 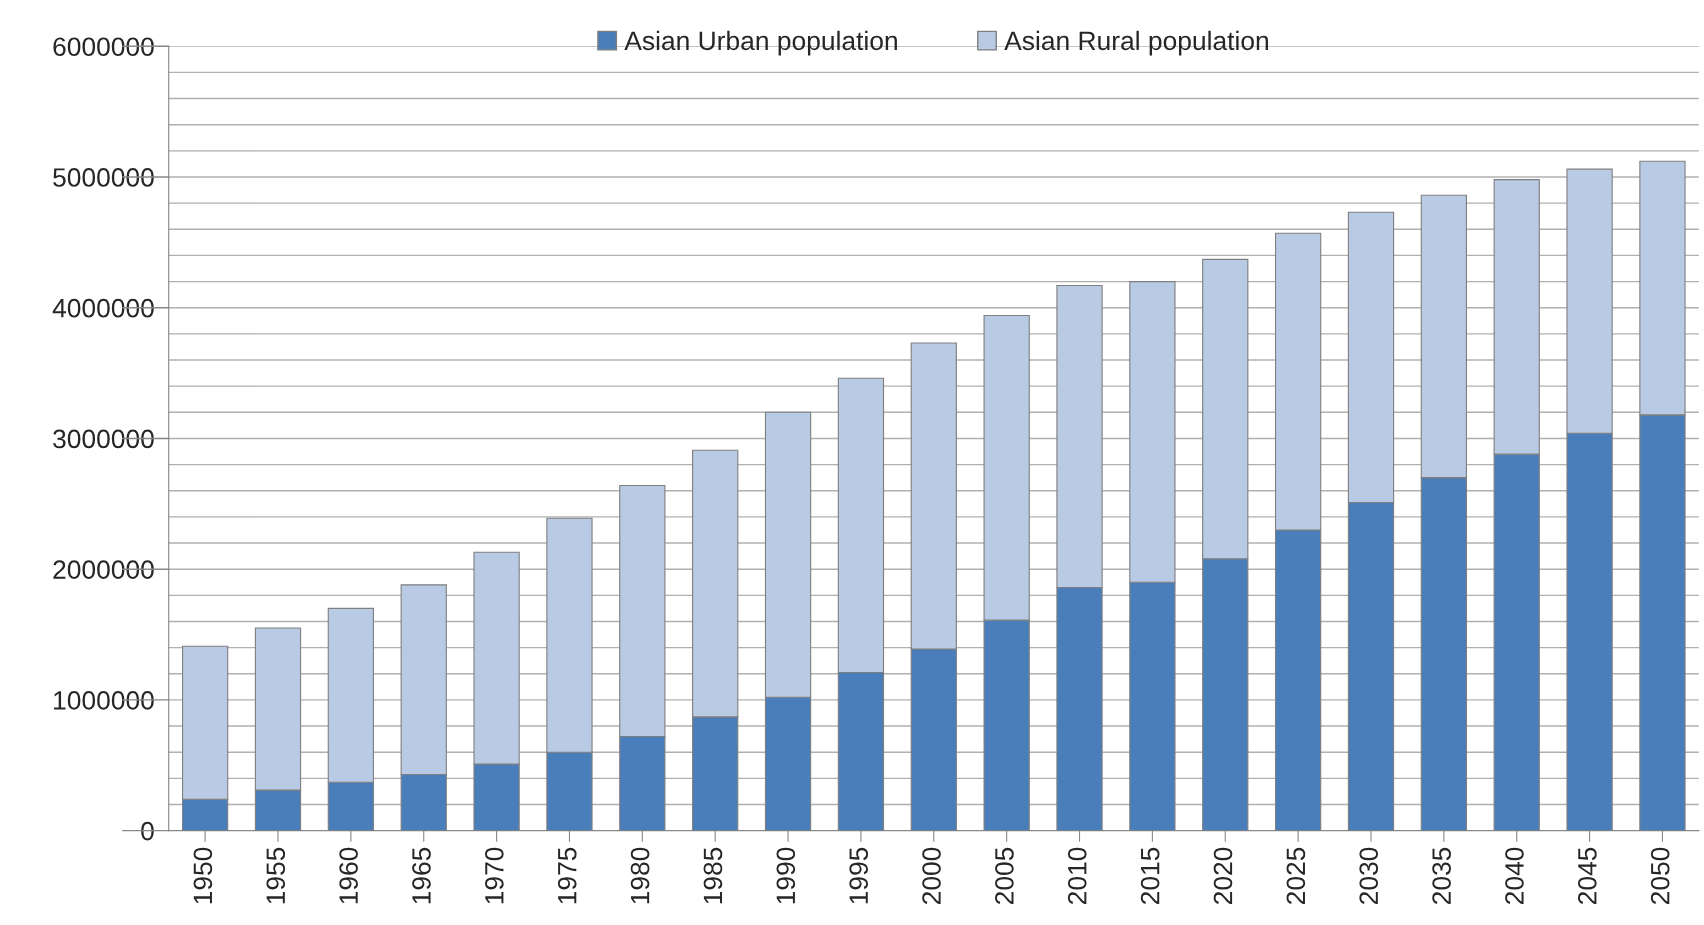 I want to click on x-tick-label: 1965, so click(x=421, y=875).